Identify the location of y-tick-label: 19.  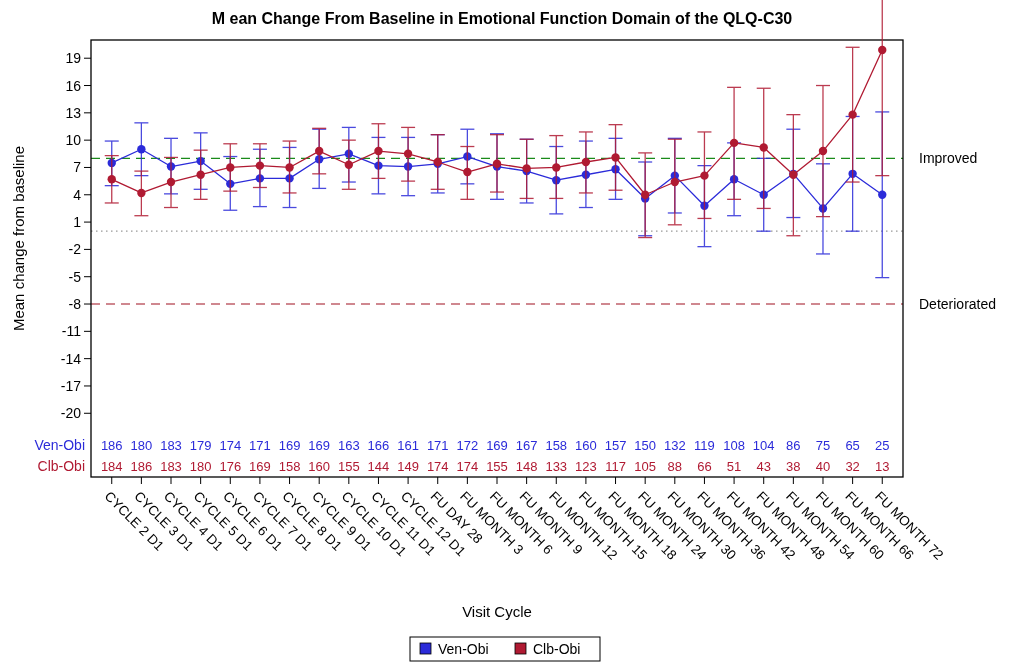
(73, 58).